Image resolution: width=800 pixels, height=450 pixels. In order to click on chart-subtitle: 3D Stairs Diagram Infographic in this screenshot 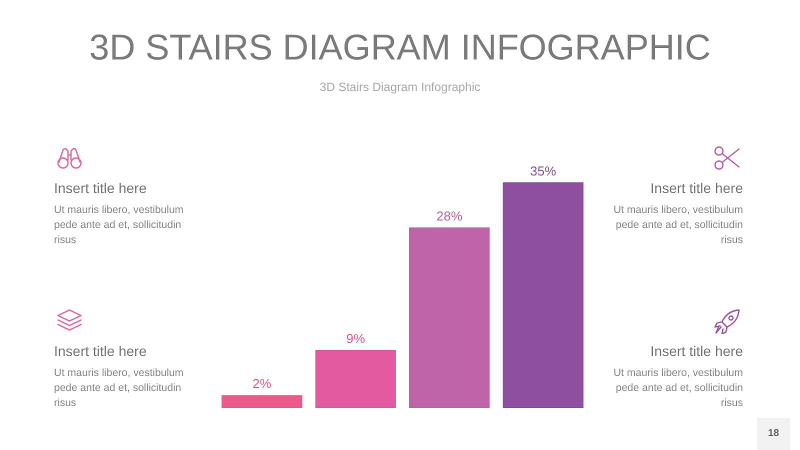, I will do `click(400, 87)`.